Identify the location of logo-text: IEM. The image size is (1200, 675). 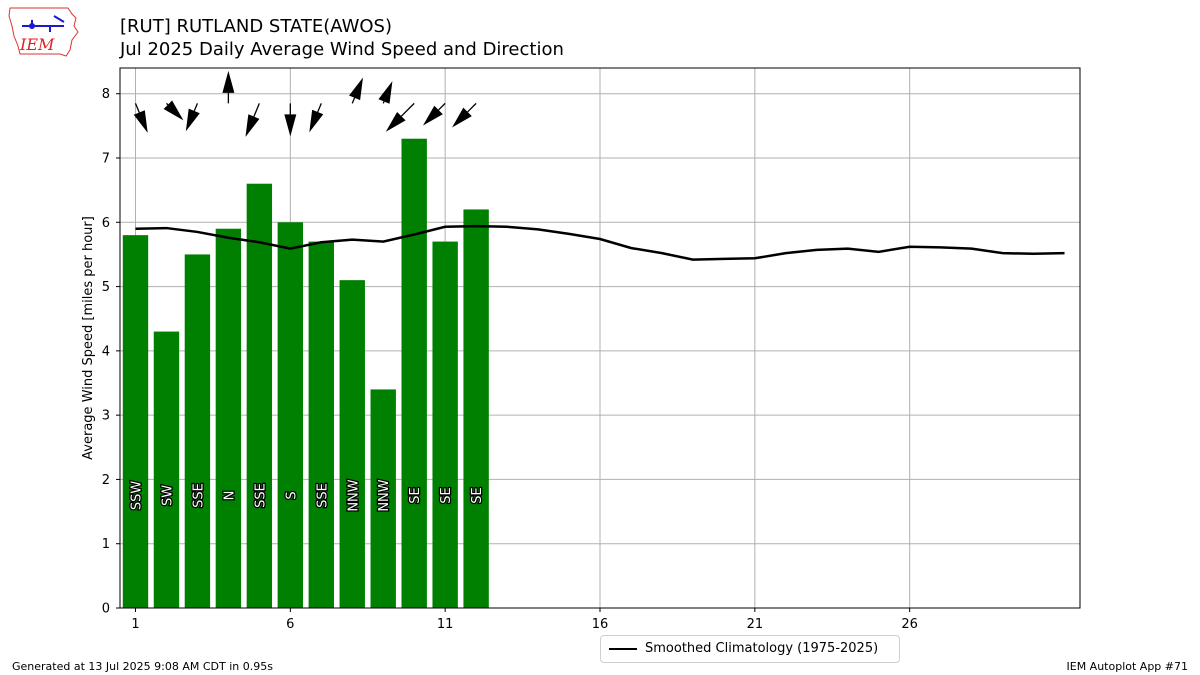
(37, 44).